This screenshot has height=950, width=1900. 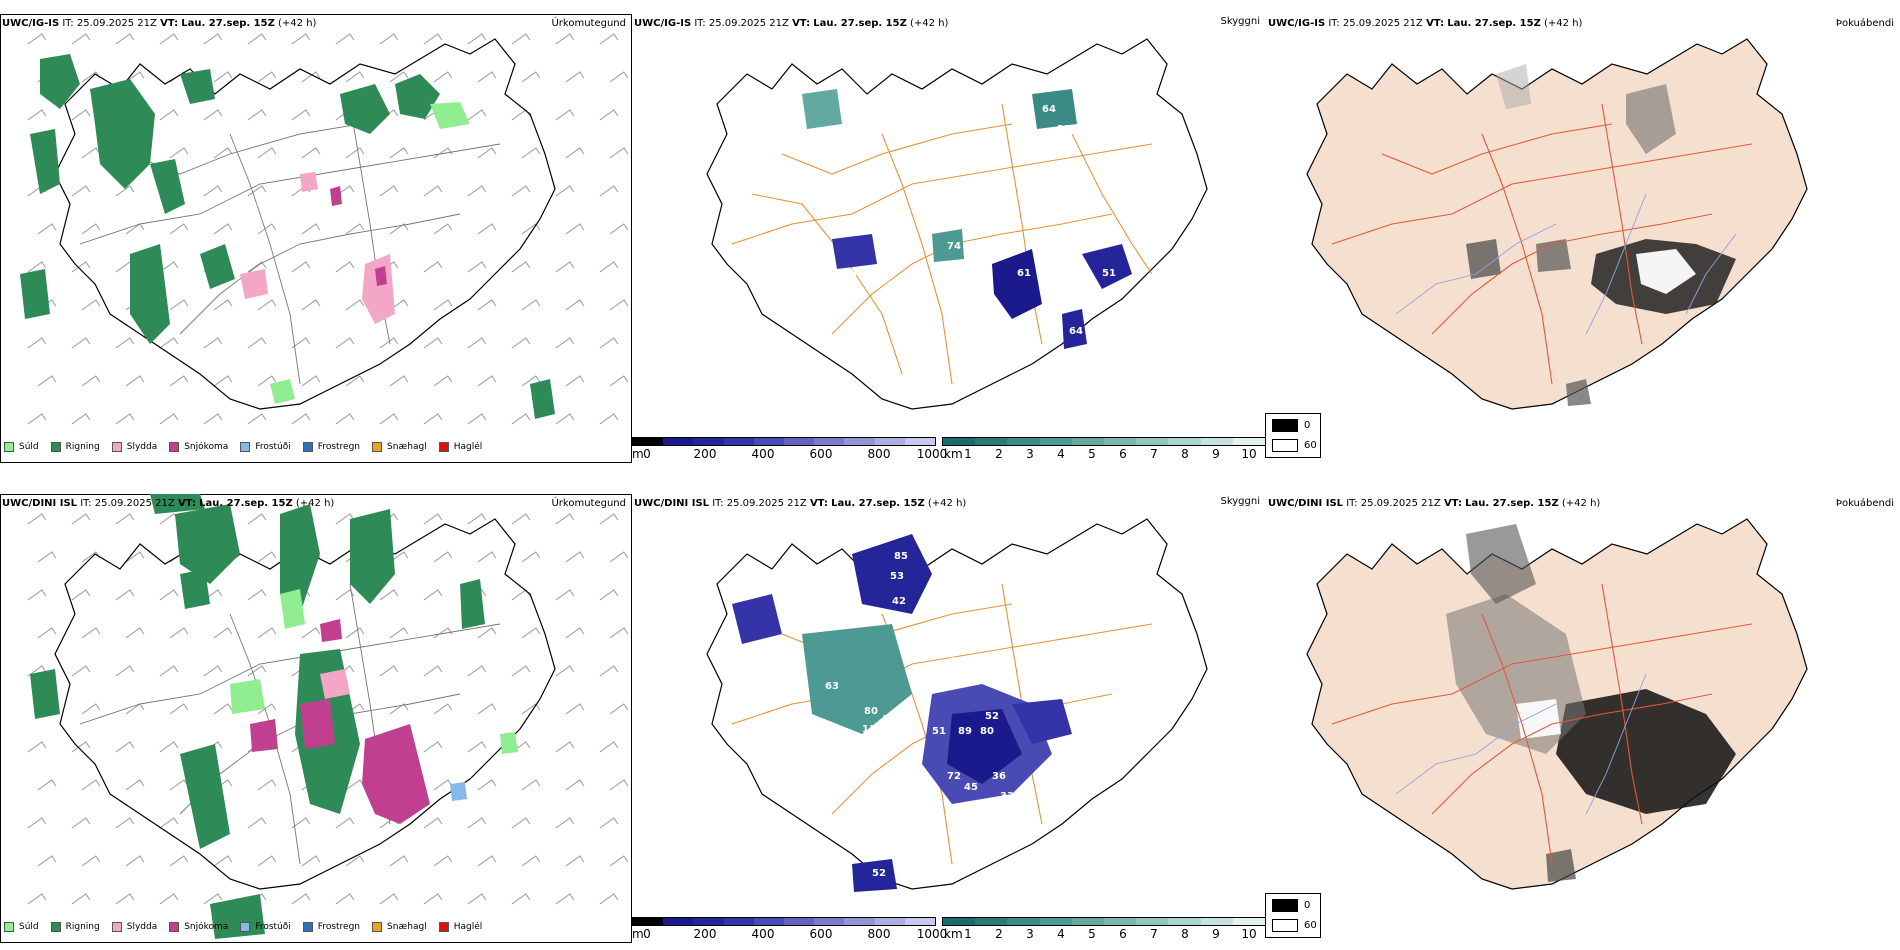 What do you see at coordinates (971, 787) in the screenshot?
I see `visibility-label: 45` at bounding box center [971, 787].